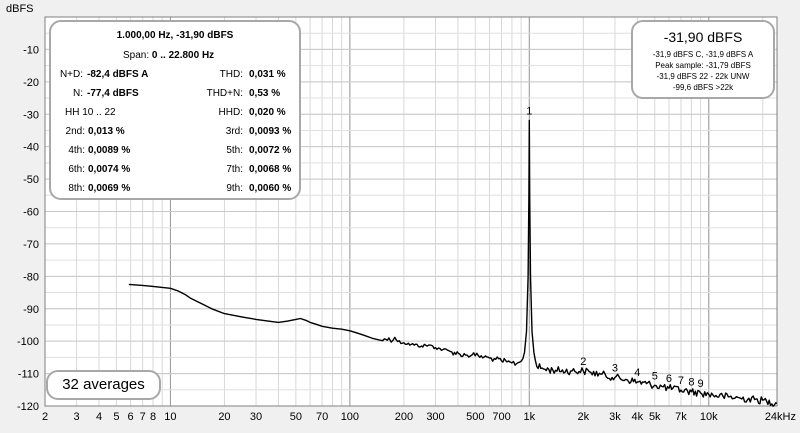 The width and height of the screenshot is (800, 433). I want to click on harmonic-marker: 8, so click(691, 383).